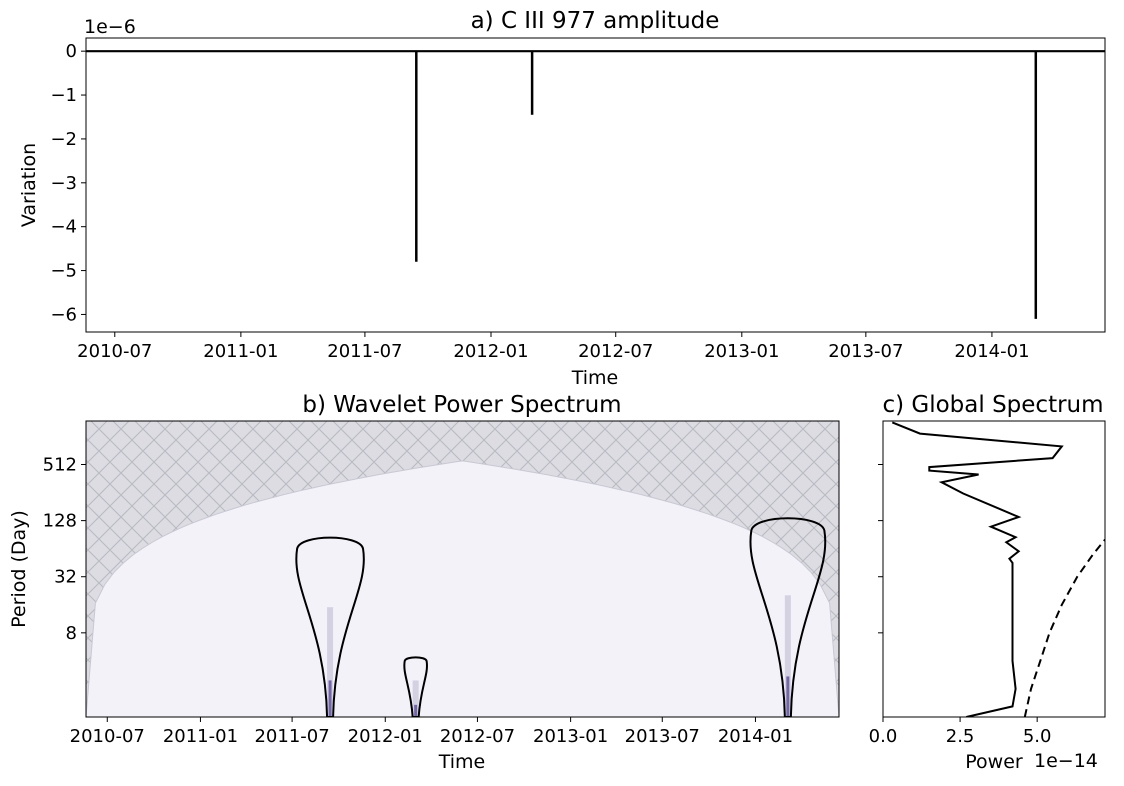  I want to click on panel-c-xlabel: Power, so click(994, 762).